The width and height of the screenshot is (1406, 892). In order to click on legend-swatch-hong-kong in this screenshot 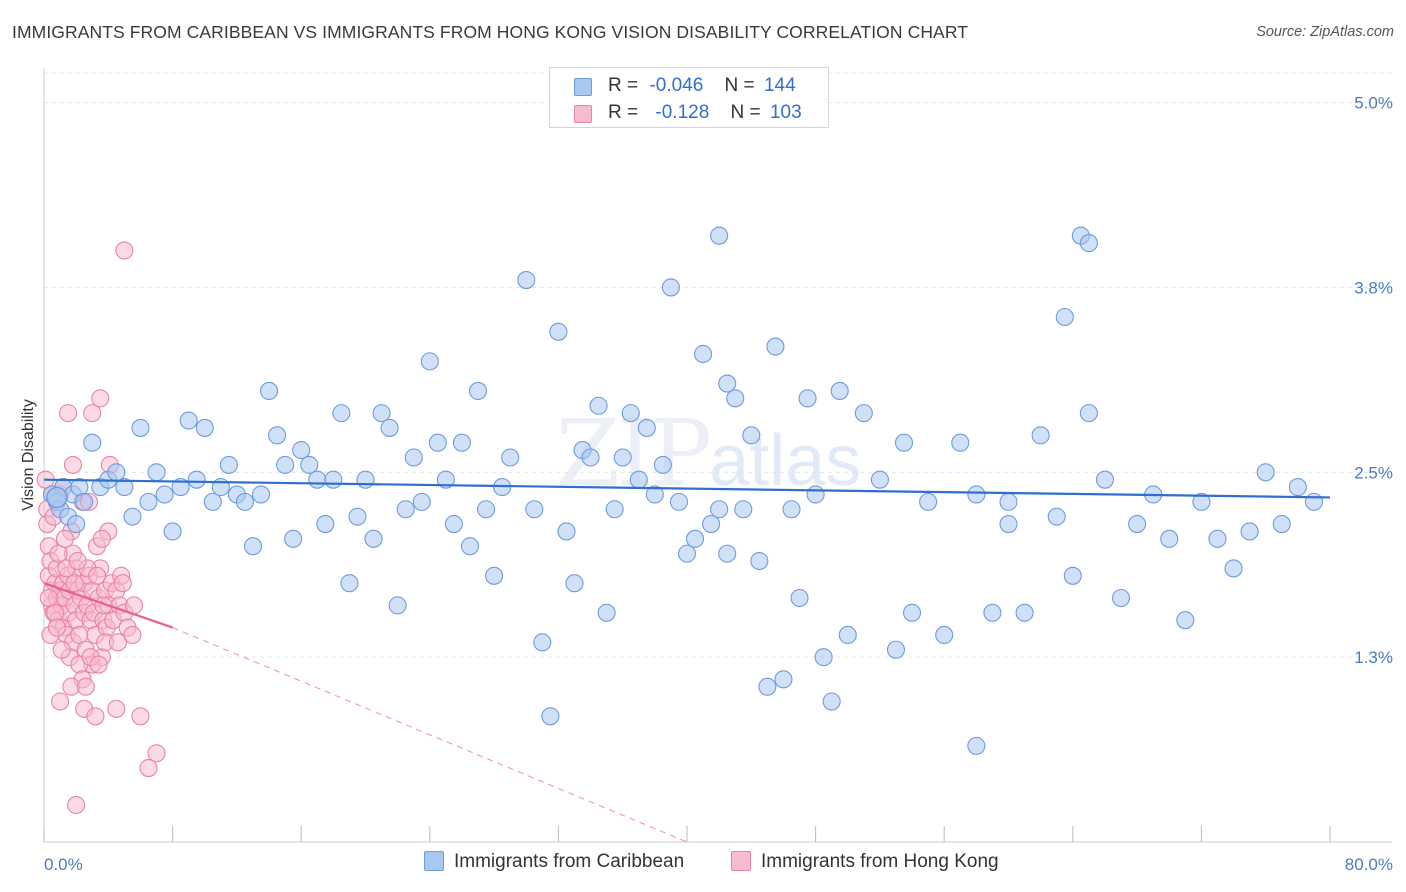, I will do `click(583, 114)`.